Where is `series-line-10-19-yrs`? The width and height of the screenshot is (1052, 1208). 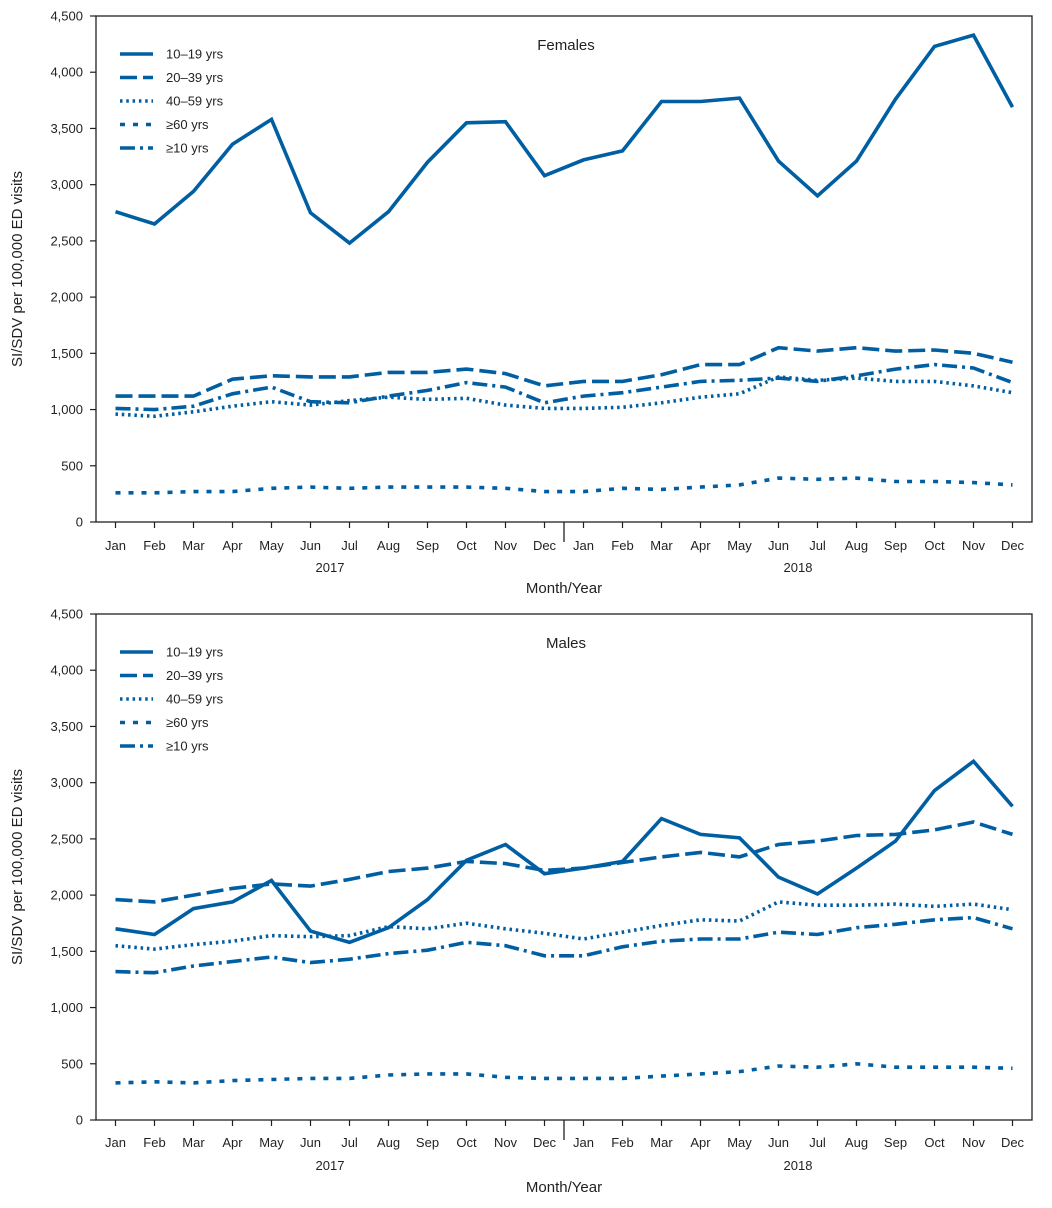
series-line-10-19-yrs is located at coordinates (564, 851).